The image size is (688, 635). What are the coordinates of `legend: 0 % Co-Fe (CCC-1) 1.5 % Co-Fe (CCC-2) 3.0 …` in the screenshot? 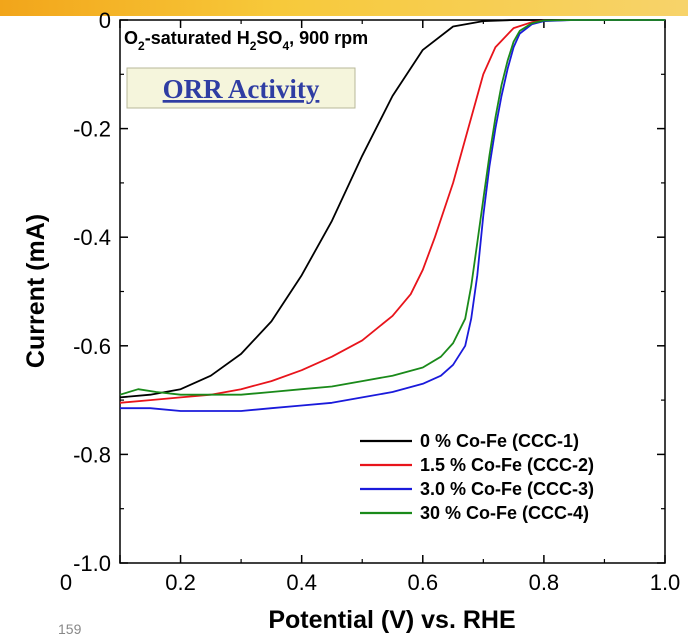 It's located at (477, 477).